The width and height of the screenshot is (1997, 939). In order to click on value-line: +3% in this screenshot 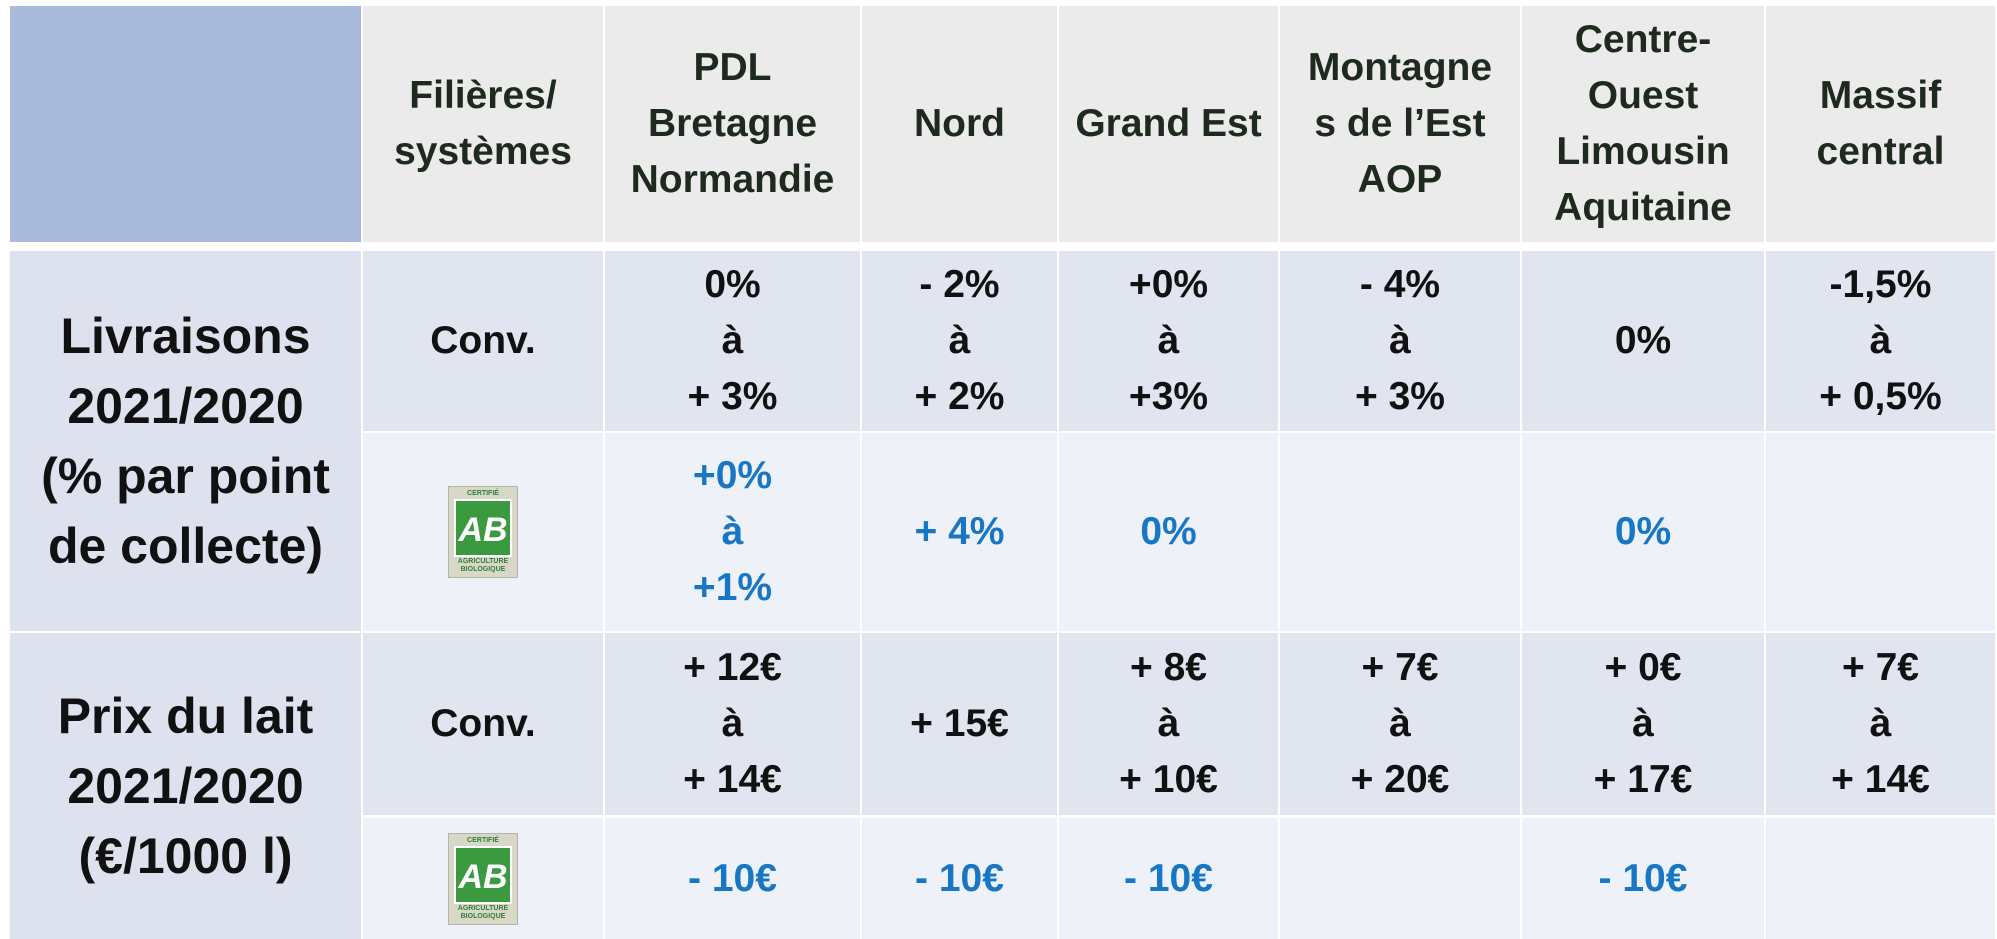, I will do `click(1168, 396)`.